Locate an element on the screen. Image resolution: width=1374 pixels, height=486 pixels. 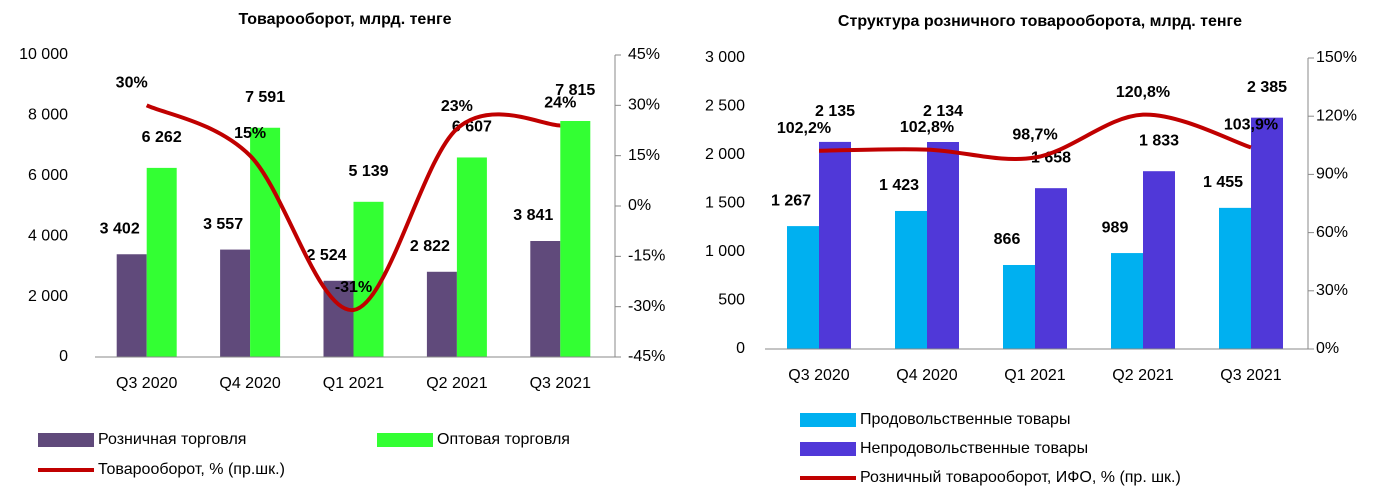
line-value-label: -31% is located at coordinates (353, 287).